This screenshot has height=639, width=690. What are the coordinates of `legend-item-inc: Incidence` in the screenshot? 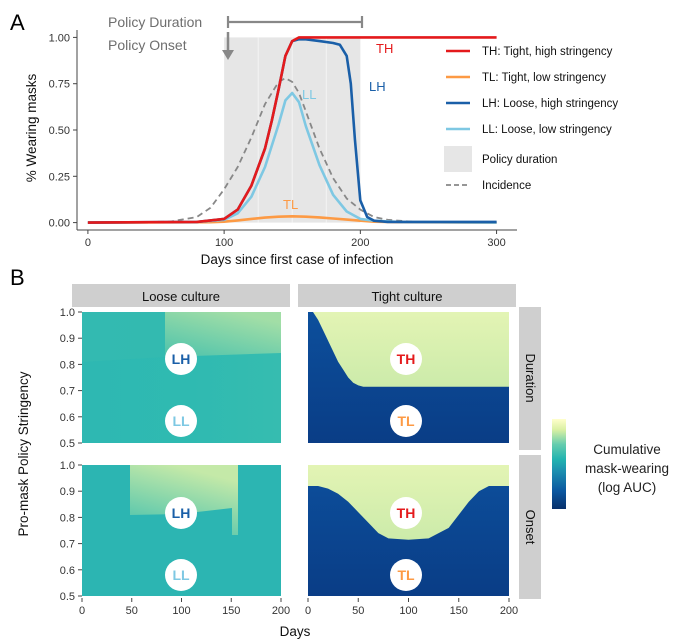 It's located at (488, 186).